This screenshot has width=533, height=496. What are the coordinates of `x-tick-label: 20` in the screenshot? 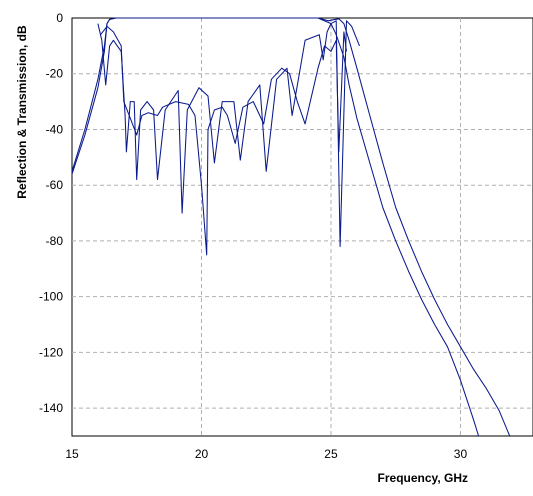 It's located at (202, 454).